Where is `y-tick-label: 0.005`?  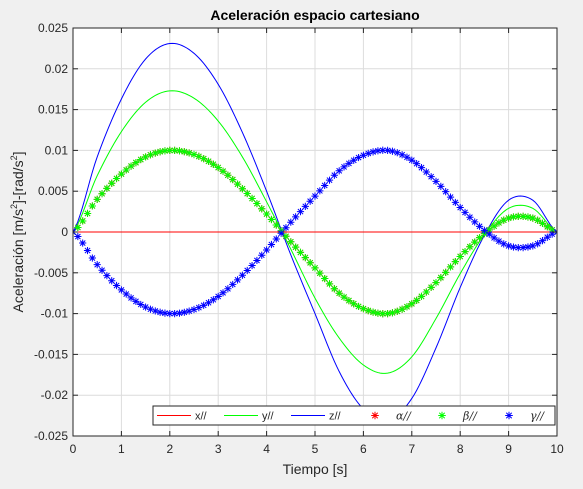
y-tick-label: 0.005 is located at coordinates (53, 191).